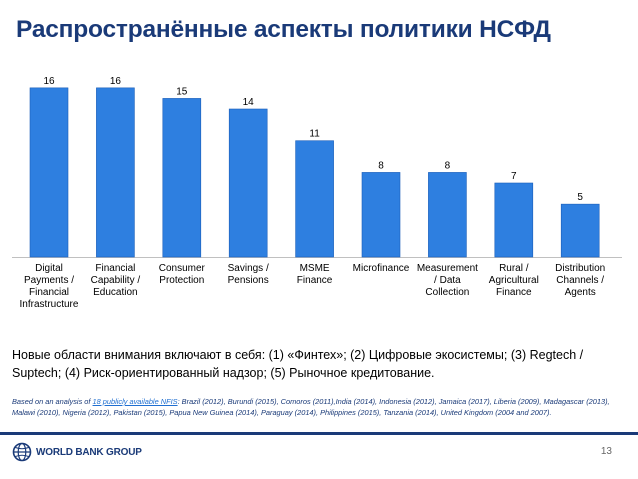  What do you see at coordinates (606, 451) in the screenshot?
I see `page-number: 13` at bounding box center [606, 451].